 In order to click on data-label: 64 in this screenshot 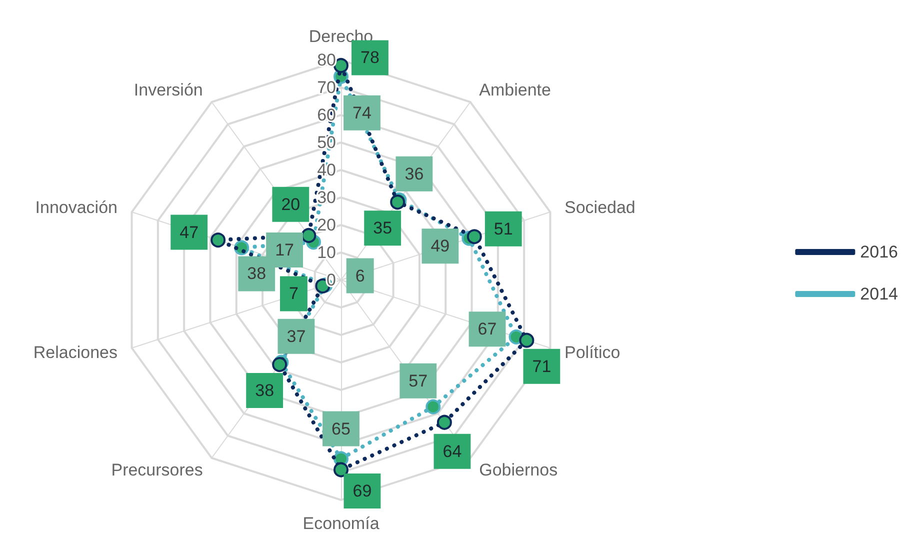, I will do `click(452, 451)`.